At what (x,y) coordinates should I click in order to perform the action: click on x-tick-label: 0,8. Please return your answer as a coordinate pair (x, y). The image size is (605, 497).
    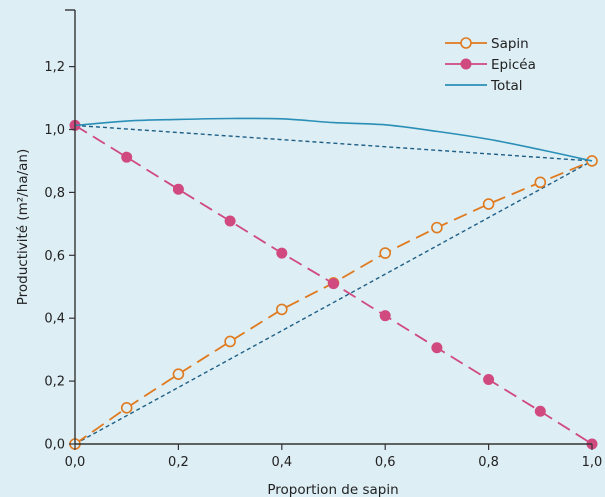
    Looking at the image, I should click on (488, 462).